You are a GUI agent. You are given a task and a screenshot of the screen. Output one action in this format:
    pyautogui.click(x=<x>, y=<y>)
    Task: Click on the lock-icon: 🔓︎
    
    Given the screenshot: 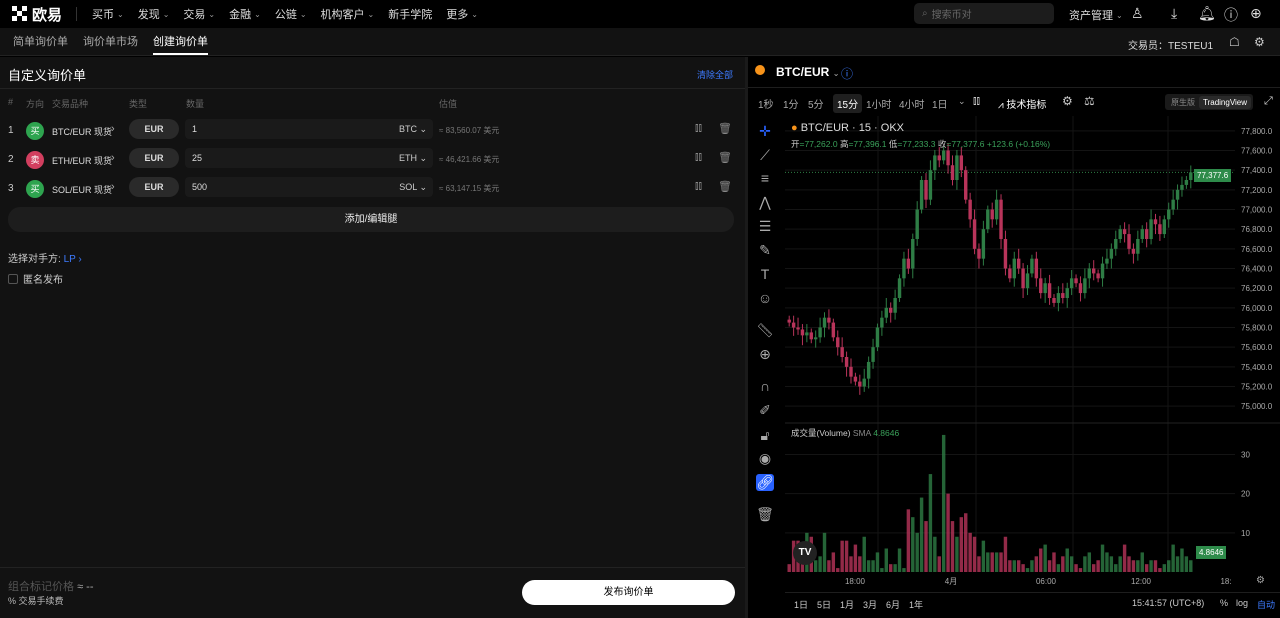 What is the action you would take?
    pyautogui.click(x=765, y=435)
    